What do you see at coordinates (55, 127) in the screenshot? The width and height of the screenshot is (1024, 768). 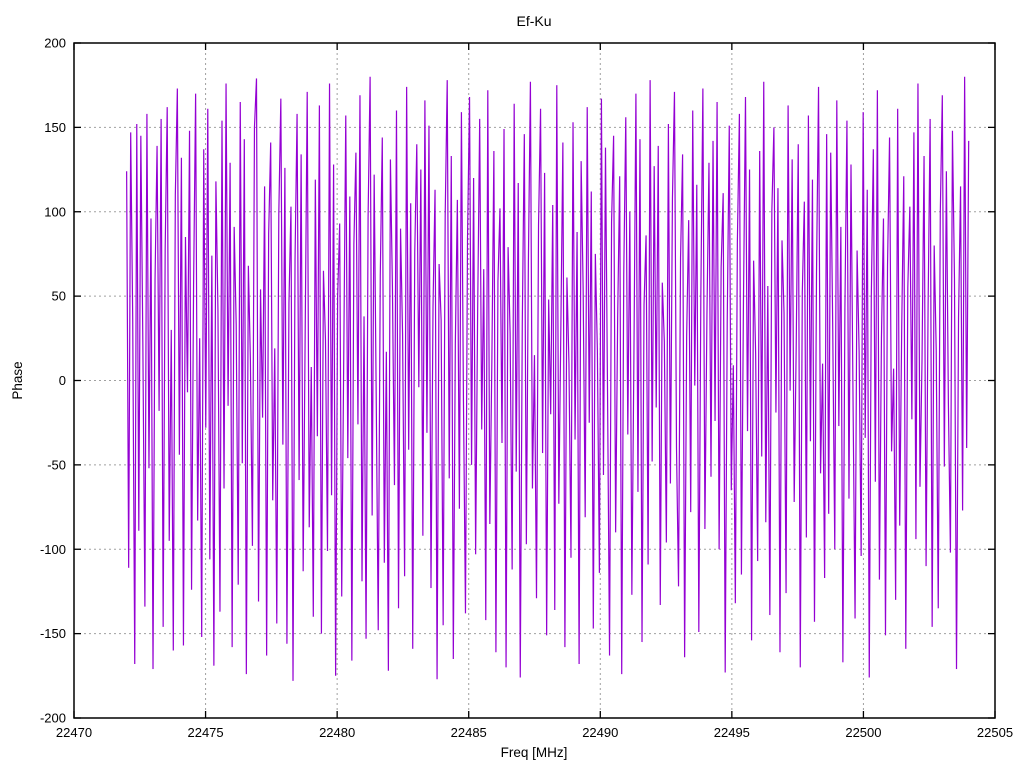 I see `y-tick-label: 150` at bounding box center [55, 127].